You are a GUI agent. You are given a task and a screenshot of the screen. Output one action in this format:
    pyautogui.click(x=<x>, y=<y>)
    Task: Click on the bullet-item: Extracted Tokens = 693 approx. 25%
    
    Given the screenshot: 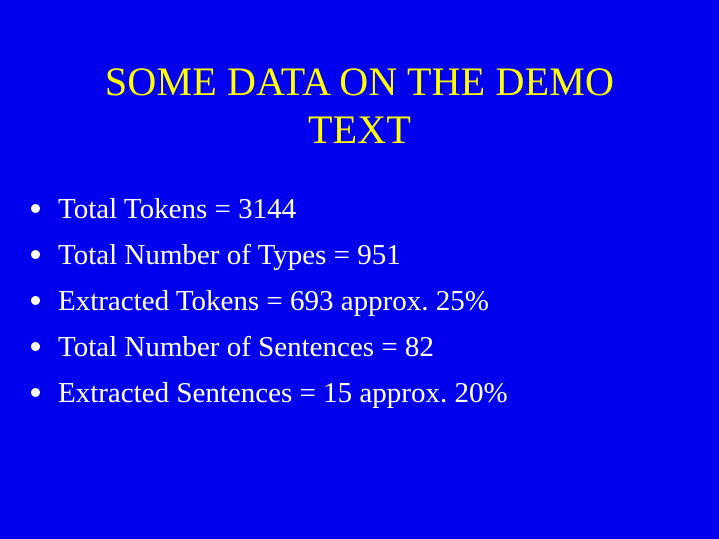 What is the action you would take?
    pyautogui.click(x=365, y=301)
    